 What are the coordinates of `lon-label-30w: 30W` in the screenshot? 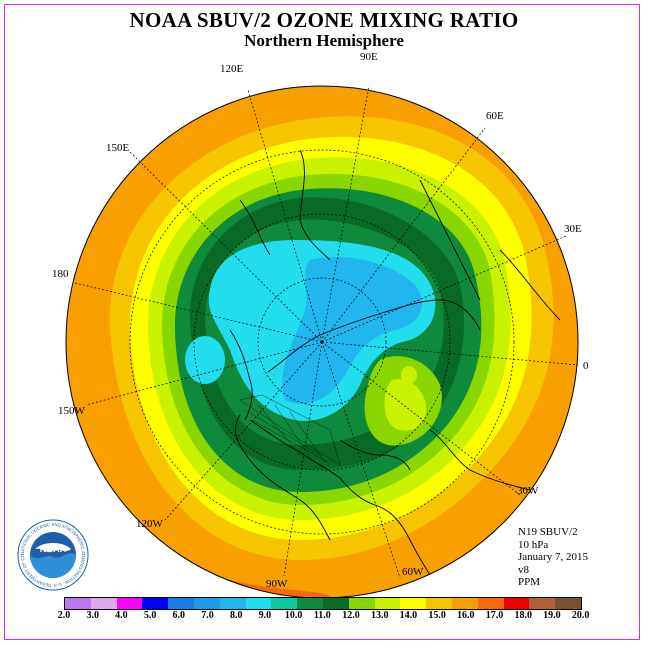 It's located at (528, 491).